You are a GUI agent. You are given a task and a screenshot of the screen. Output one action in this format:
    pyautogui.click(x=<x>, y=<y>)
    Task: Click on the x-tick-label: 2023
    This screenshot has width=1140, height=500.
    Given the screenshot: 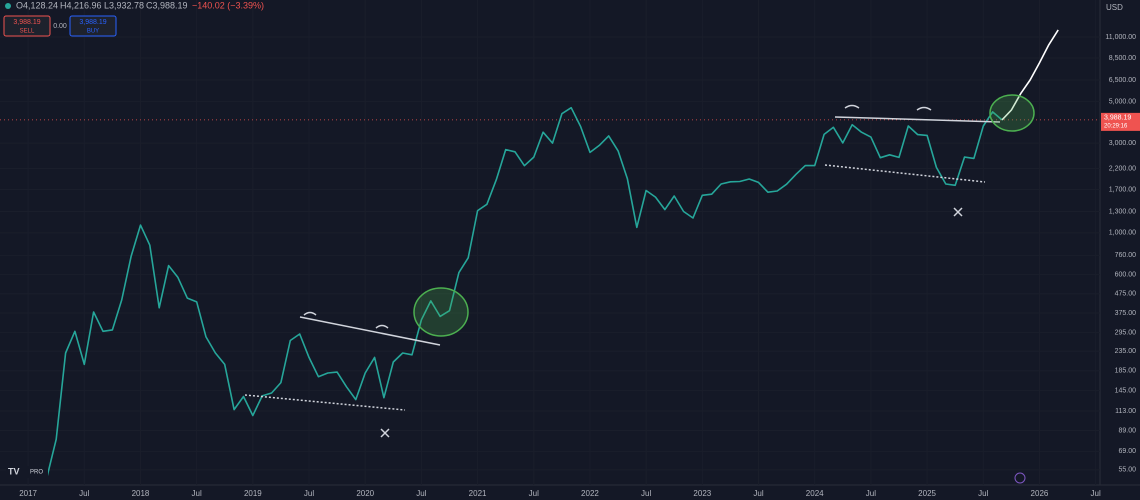 What is the action you would take?
    pyautogui.click(x=702, y=493)
    